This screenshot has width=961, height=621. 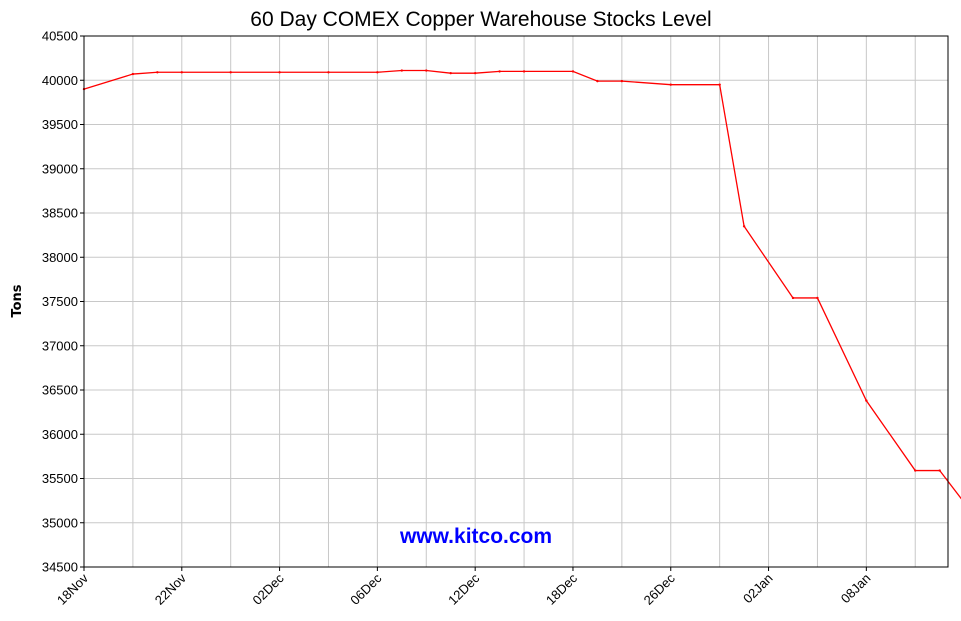 I want to click on y-tick-label: 40500, so click(x=60, y=36).